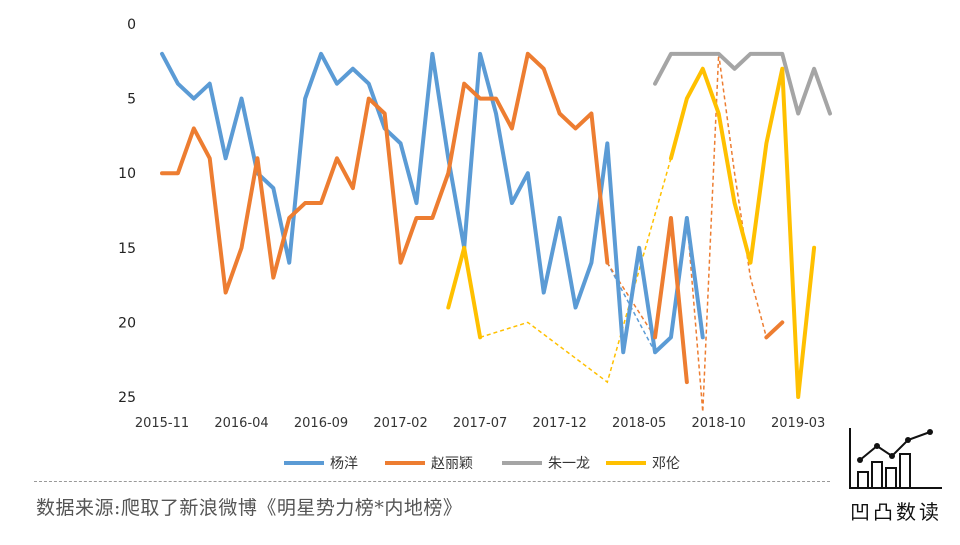 The image size is (960, 545). What do you see at coordinates (719, 423) in the screenshot?
I see `x-tick-label: 2018-10` at bounding box center [719, 423].